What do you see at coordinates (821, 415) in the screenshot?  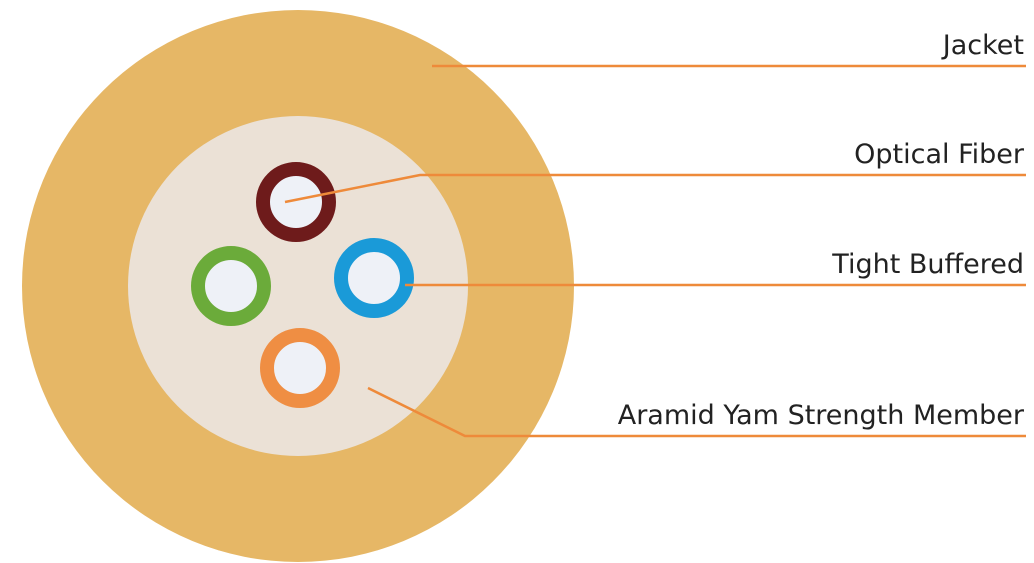 I see `label: Aramid Yam Strength Member` at bounding box center [821, 415].